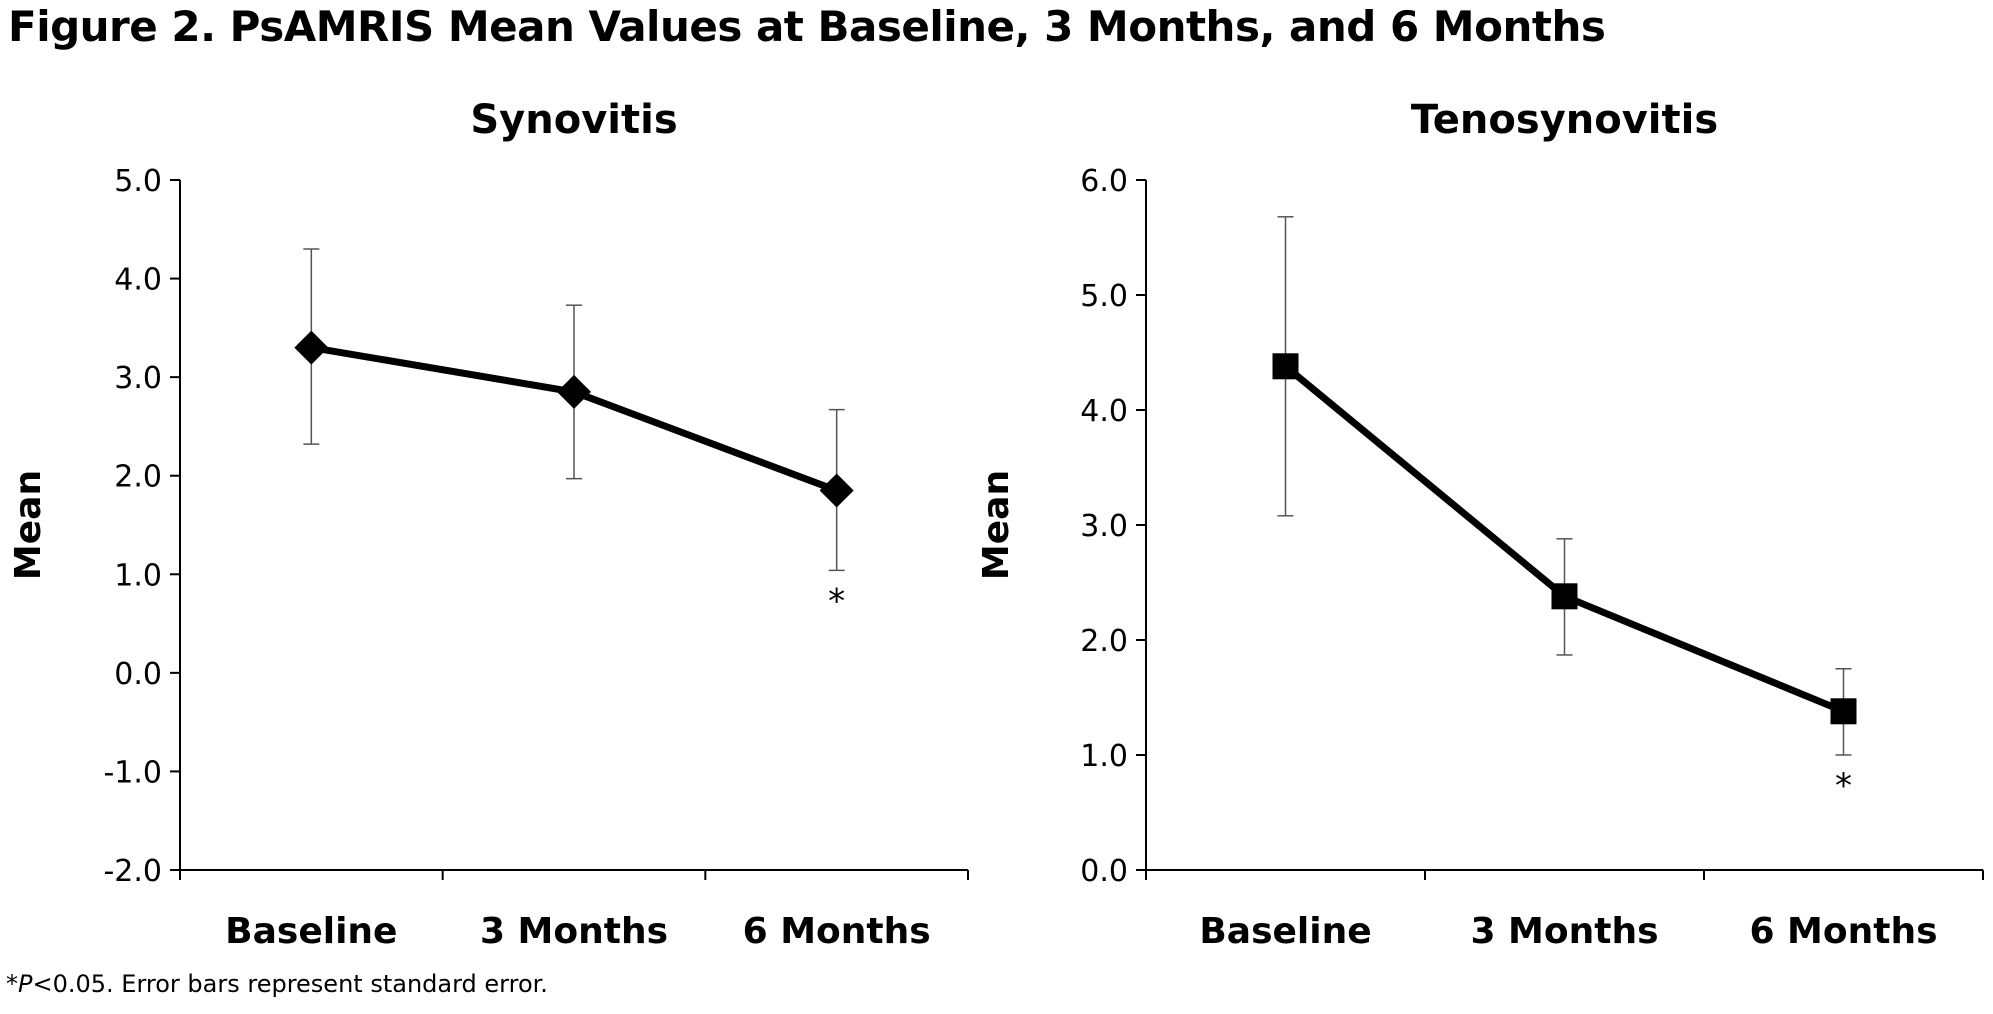 The image size is (1993, 1014). What do you see at coordinates (12, 984) in the screenshot?
I see `footnote-star: *` at bounding box center [12, 984].